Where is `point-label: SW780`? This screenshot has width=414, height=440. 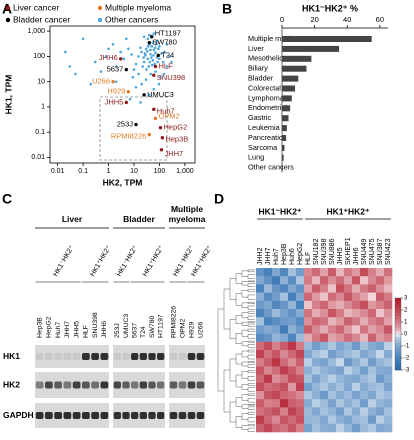
point-label: SW780 is located at coordinates (164, 42).